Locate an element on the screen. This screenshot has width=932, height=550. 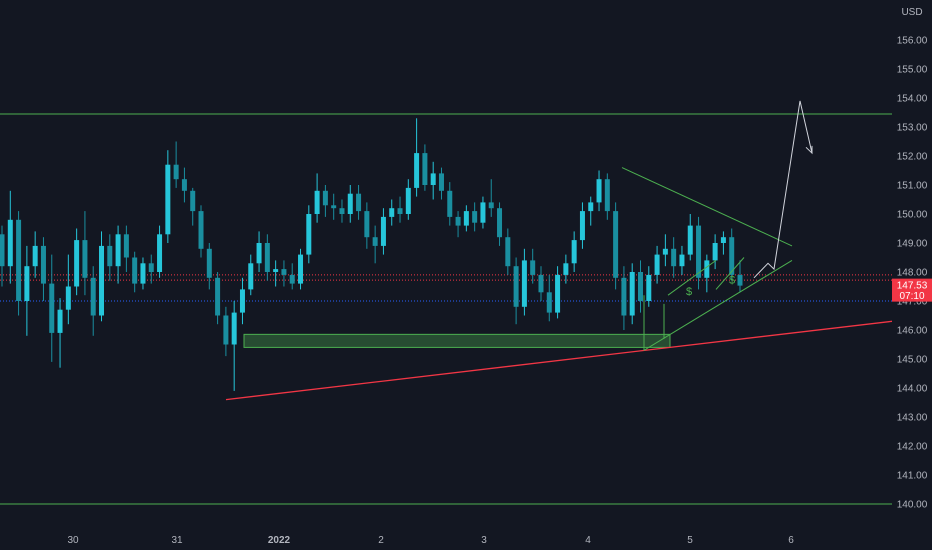
x-axis: 30 31 2022 2 3 4 5 6 is located at coordinates (466, 539).